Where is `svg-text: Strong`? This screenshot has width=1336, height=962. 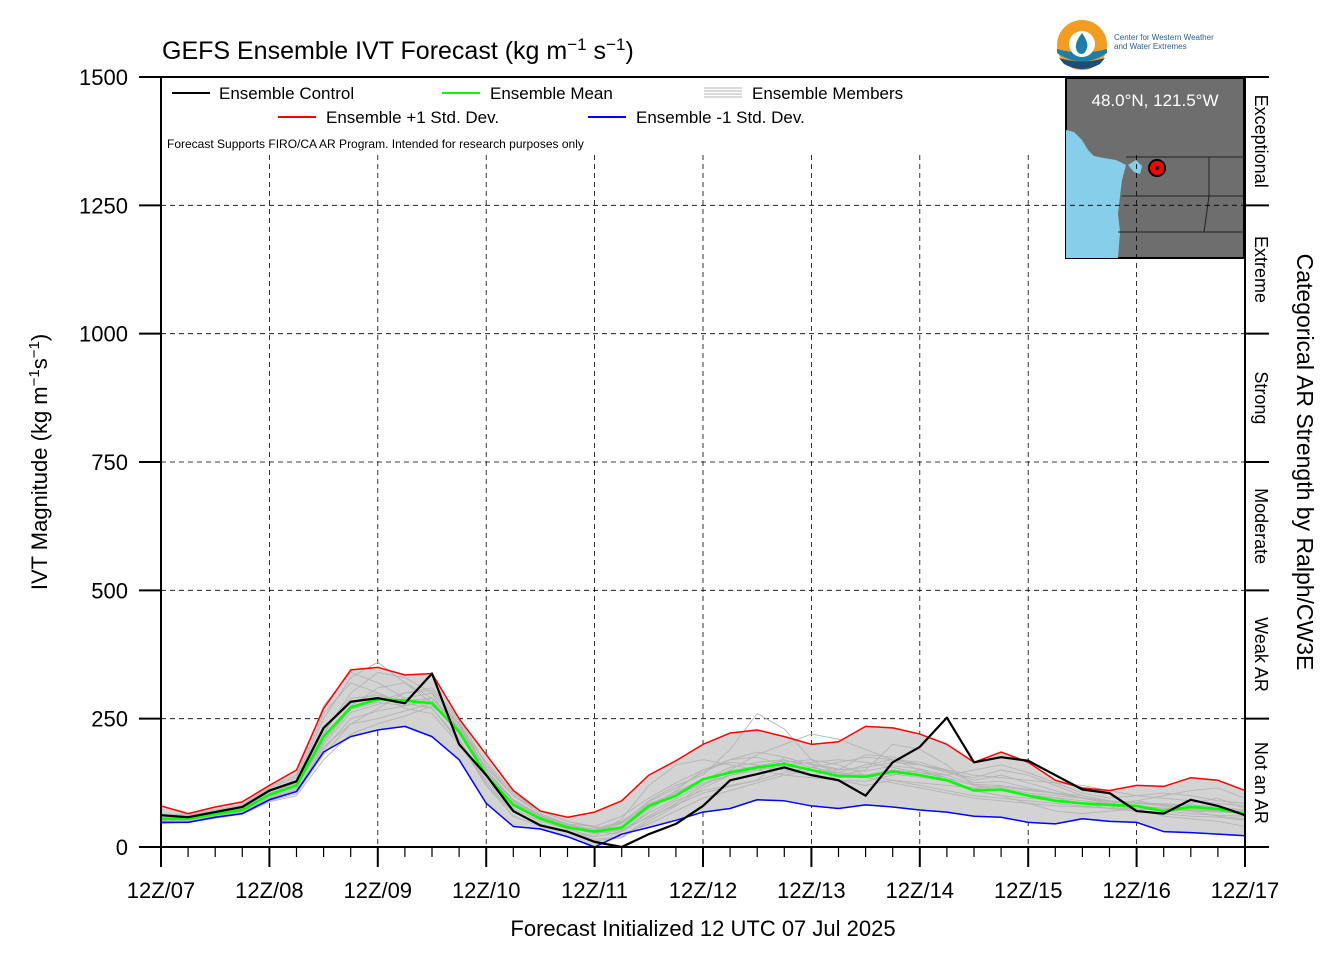 svg-text: Strong is located at coordinates (1261, 397).